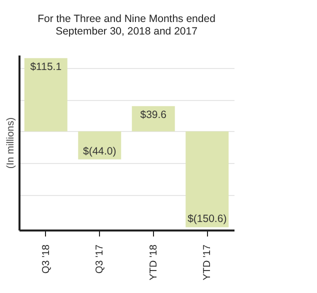 The height and width of the screenshot is (293, 317). I want to click on y-axis-title: (In millions), so click(11, 143).